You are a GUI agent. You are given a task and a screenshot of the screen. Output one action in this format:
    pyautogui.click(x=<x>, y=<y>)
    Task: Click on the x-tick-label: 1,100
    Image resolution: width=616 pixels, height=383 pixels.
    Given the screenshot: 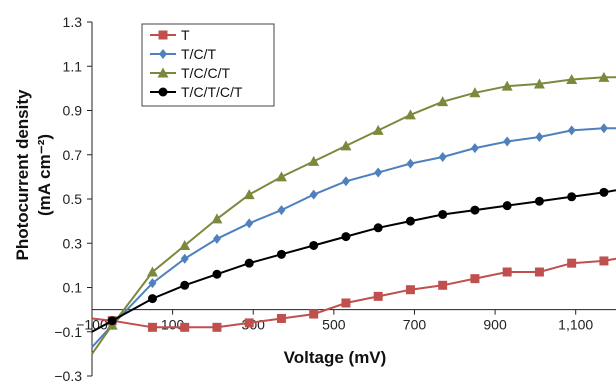 What is the action you would take?
    pyautogui.click(x=575, y=325)
    